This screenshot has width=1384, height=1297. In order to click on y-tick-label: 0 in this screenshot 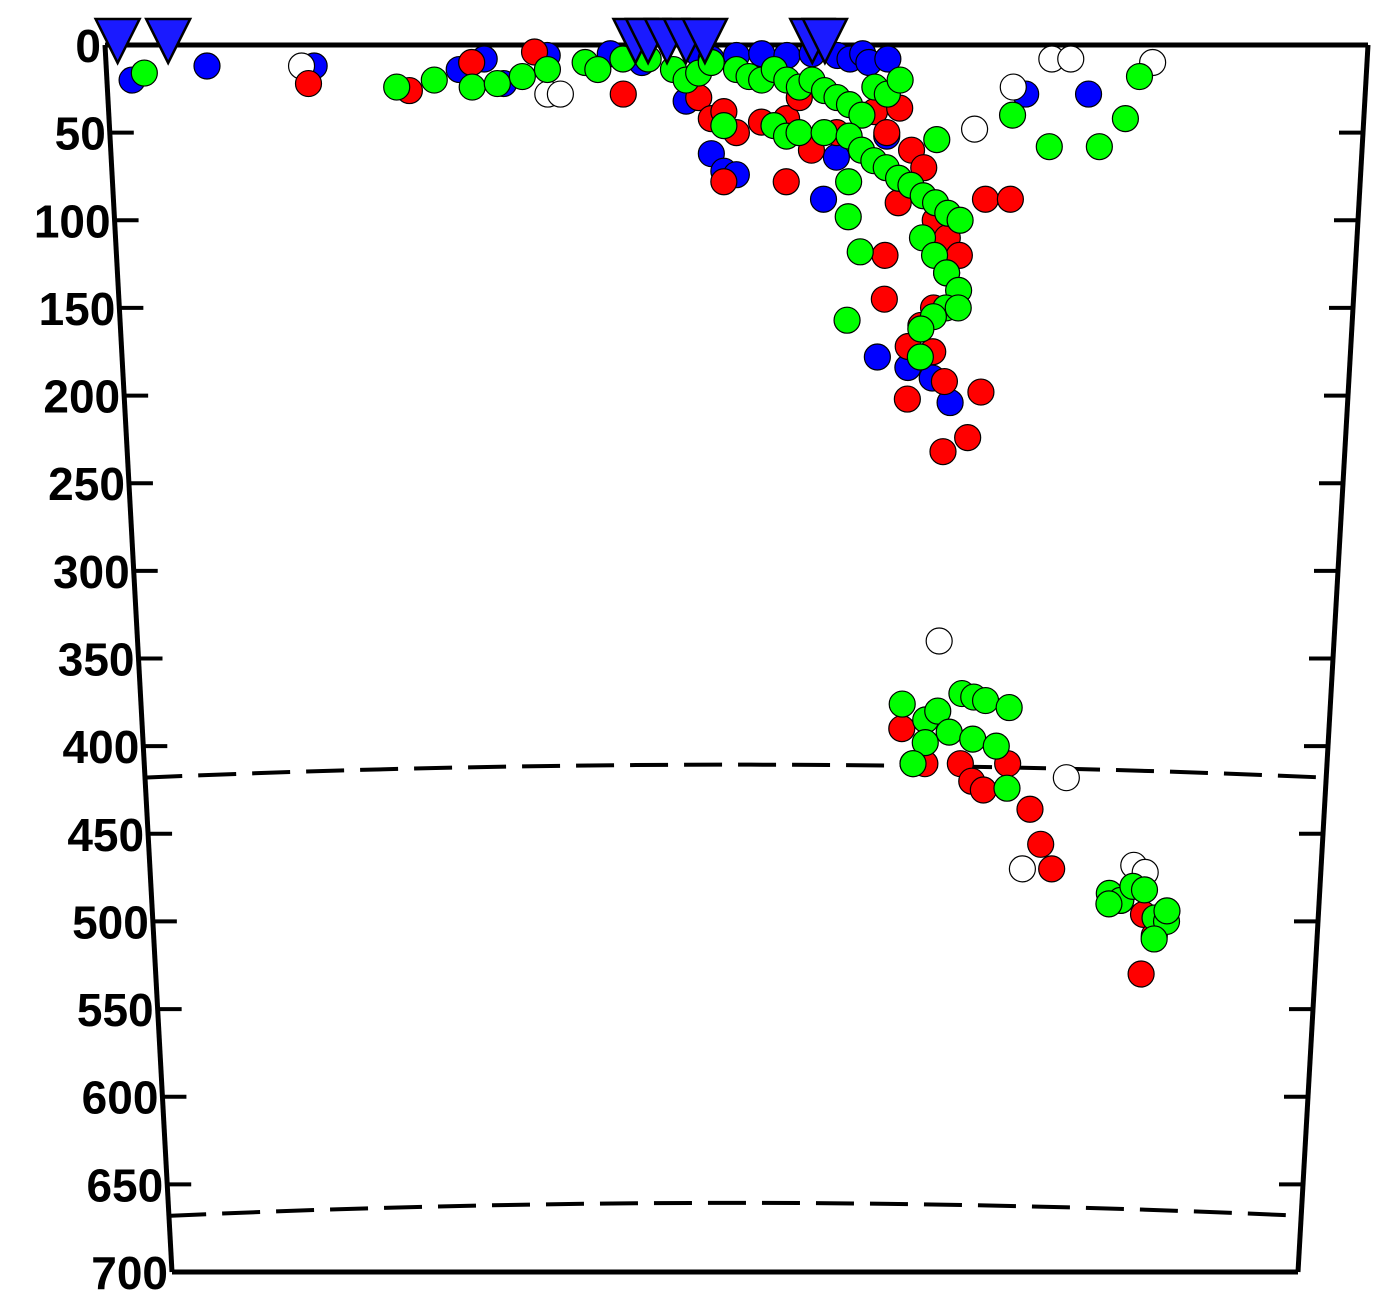, I will do `click(88, 46)`.